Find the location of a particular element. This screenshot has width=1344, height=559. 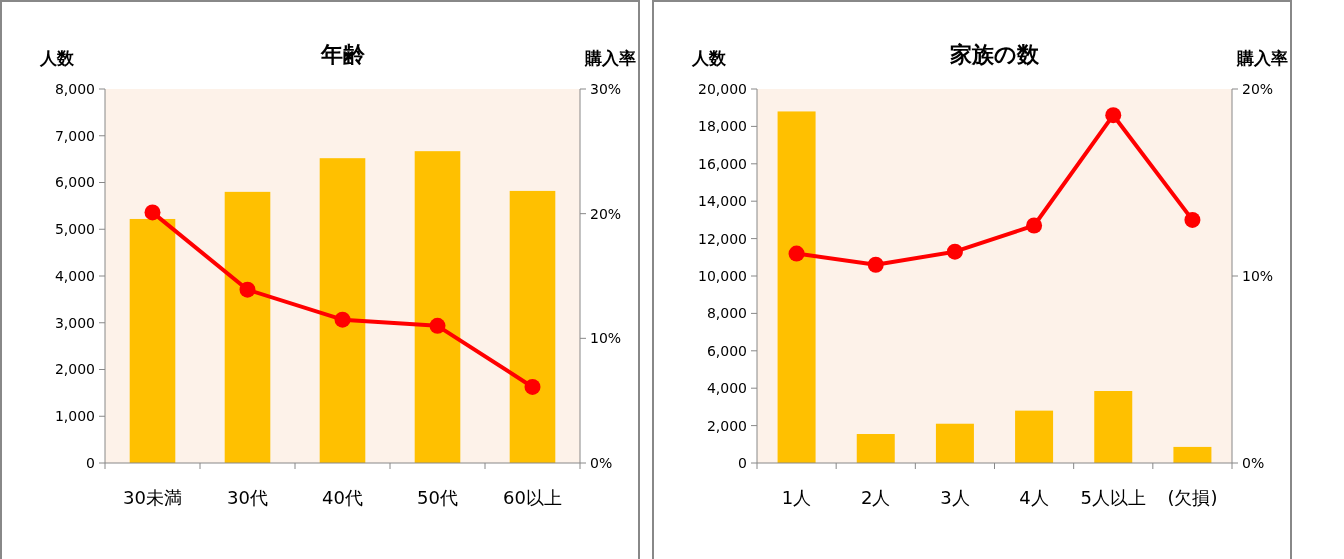

x-tick-label: (欠損) is located at coordinates (1192, 497).